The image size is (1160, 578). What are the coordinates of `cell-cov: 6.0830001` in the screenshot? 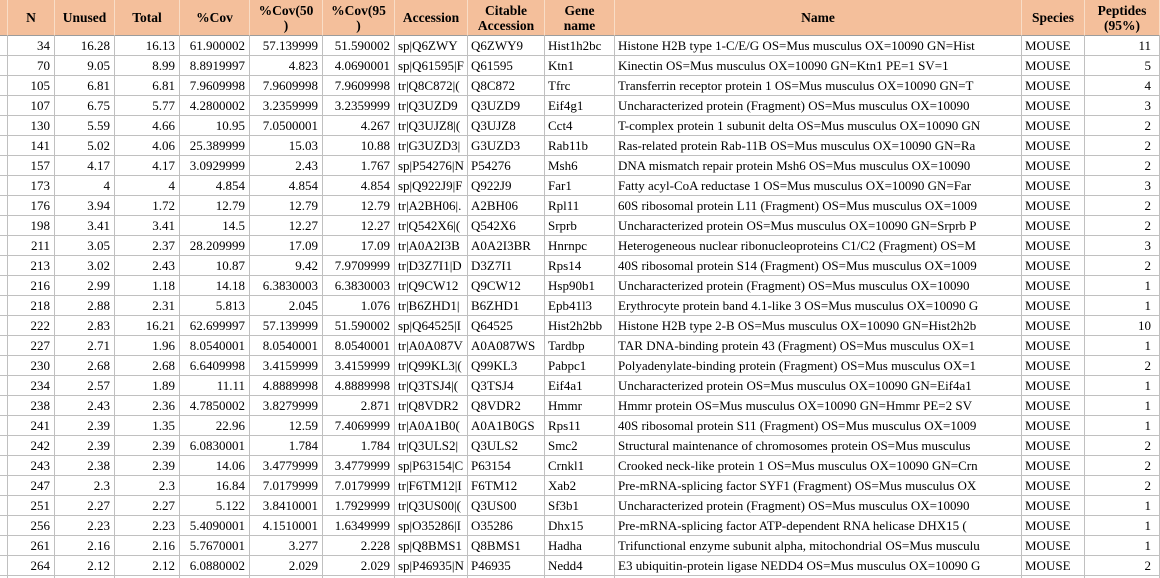 It's located at (215, 446).